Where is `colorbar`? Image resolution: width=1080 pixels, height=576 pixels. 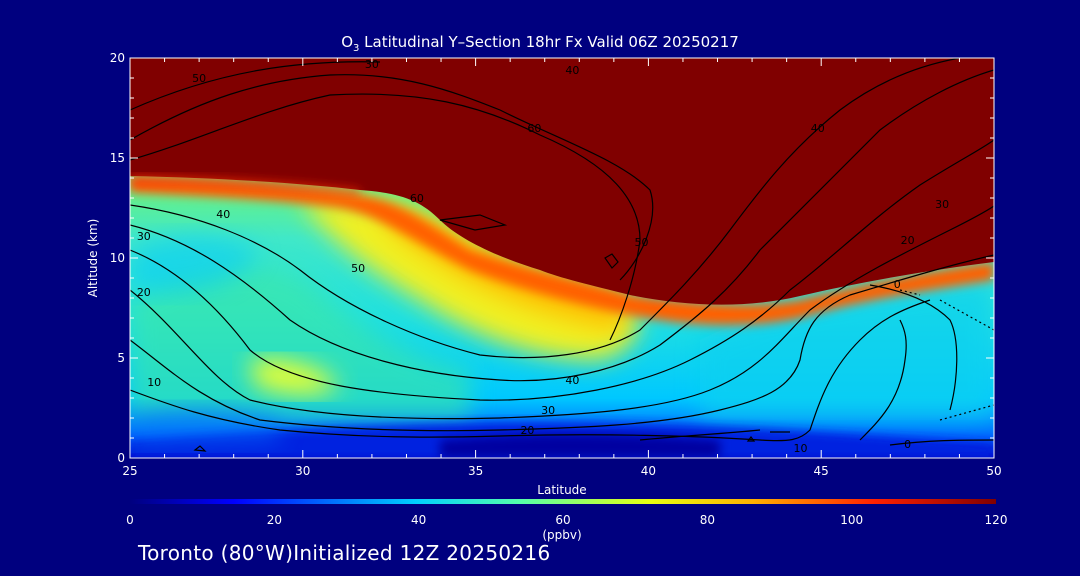
colorbar is located at coordinates (563, 501).